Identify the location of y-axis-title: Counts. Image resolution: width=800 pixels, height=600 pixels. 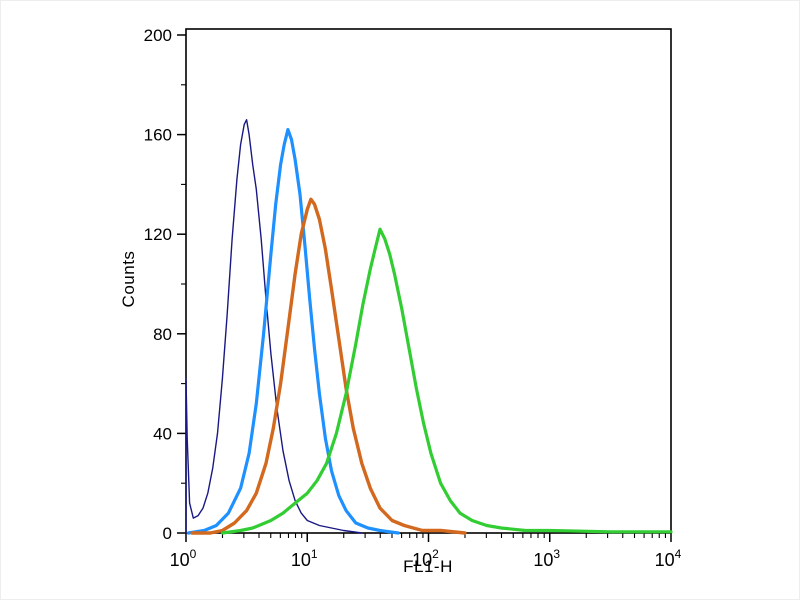
(128, 279).